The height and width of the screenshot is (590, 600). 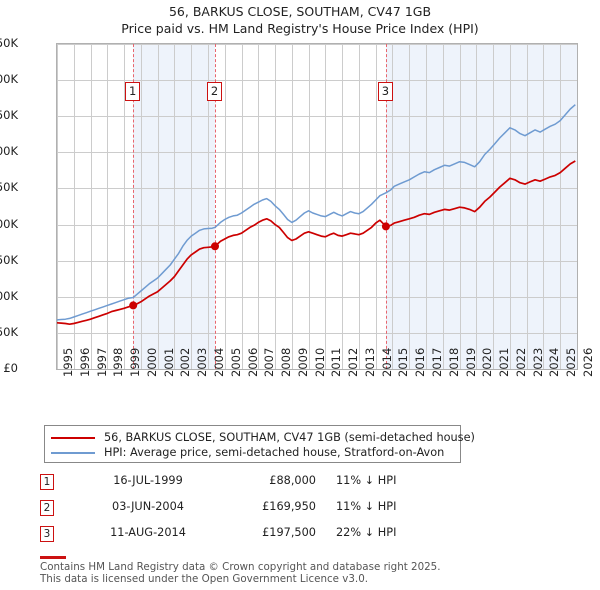 I want to click on x-tick-label: 2008, so click(x=286, y=362).